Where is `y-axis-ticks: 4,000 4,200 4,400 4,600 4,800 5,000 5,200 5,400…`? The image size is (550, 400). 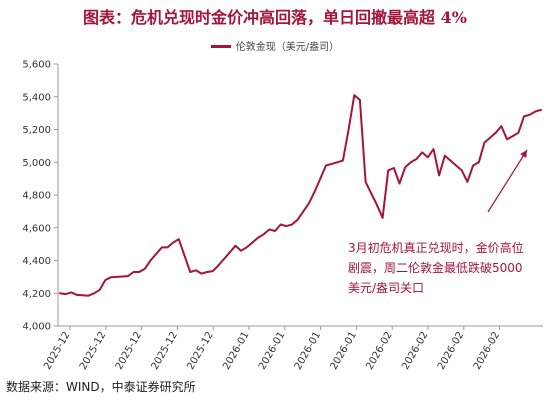 y-axis-ticks: 4,000 4,200 4,400 4,600 4,800 5,000 5,200 5,400… is located at coordinates (40, 196).